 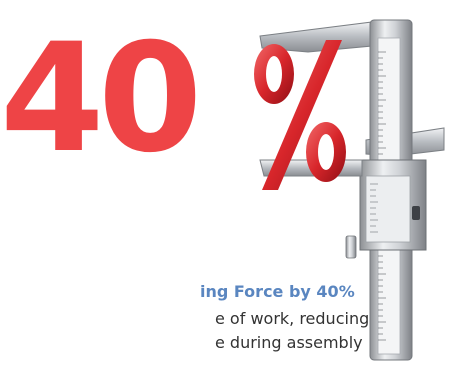 What do you see at coordinates (150, 99) in the screenshot?
I see `percentage-digit-zero: 0` at bounding box center [150, 99].